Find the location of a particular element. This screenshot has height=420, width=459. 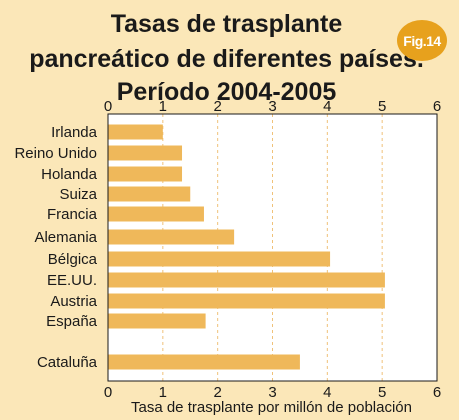

x-tick-label-bottom: 5 is located at coordinates (382, 392).